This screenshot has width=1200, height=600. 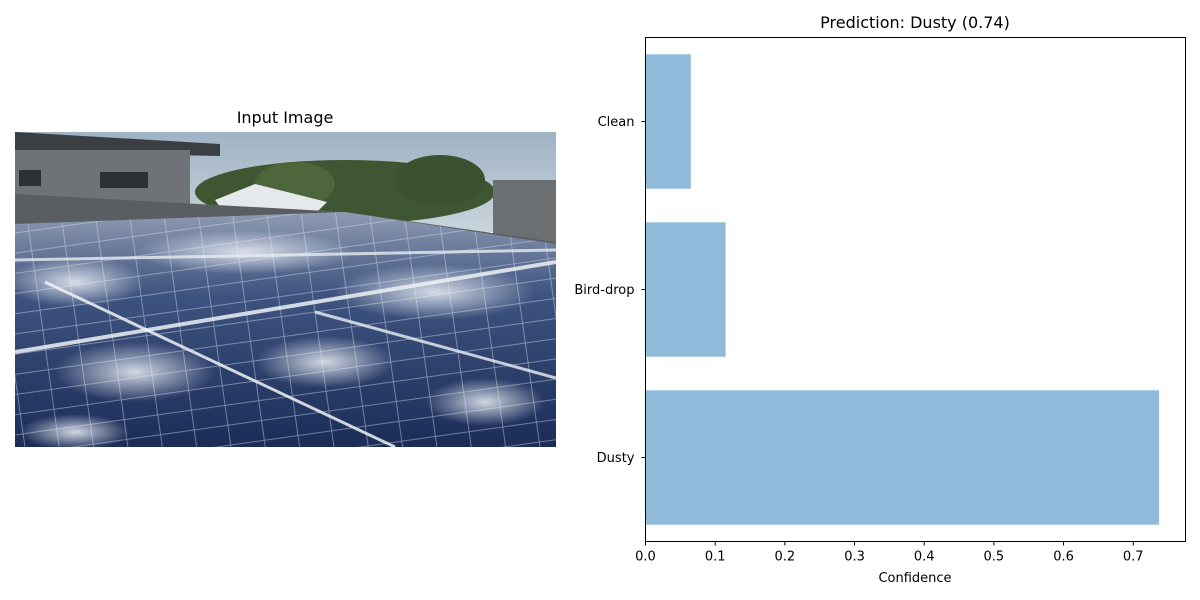 I want to click on x-tick-label: 0.2, so click(x=785, y=557).